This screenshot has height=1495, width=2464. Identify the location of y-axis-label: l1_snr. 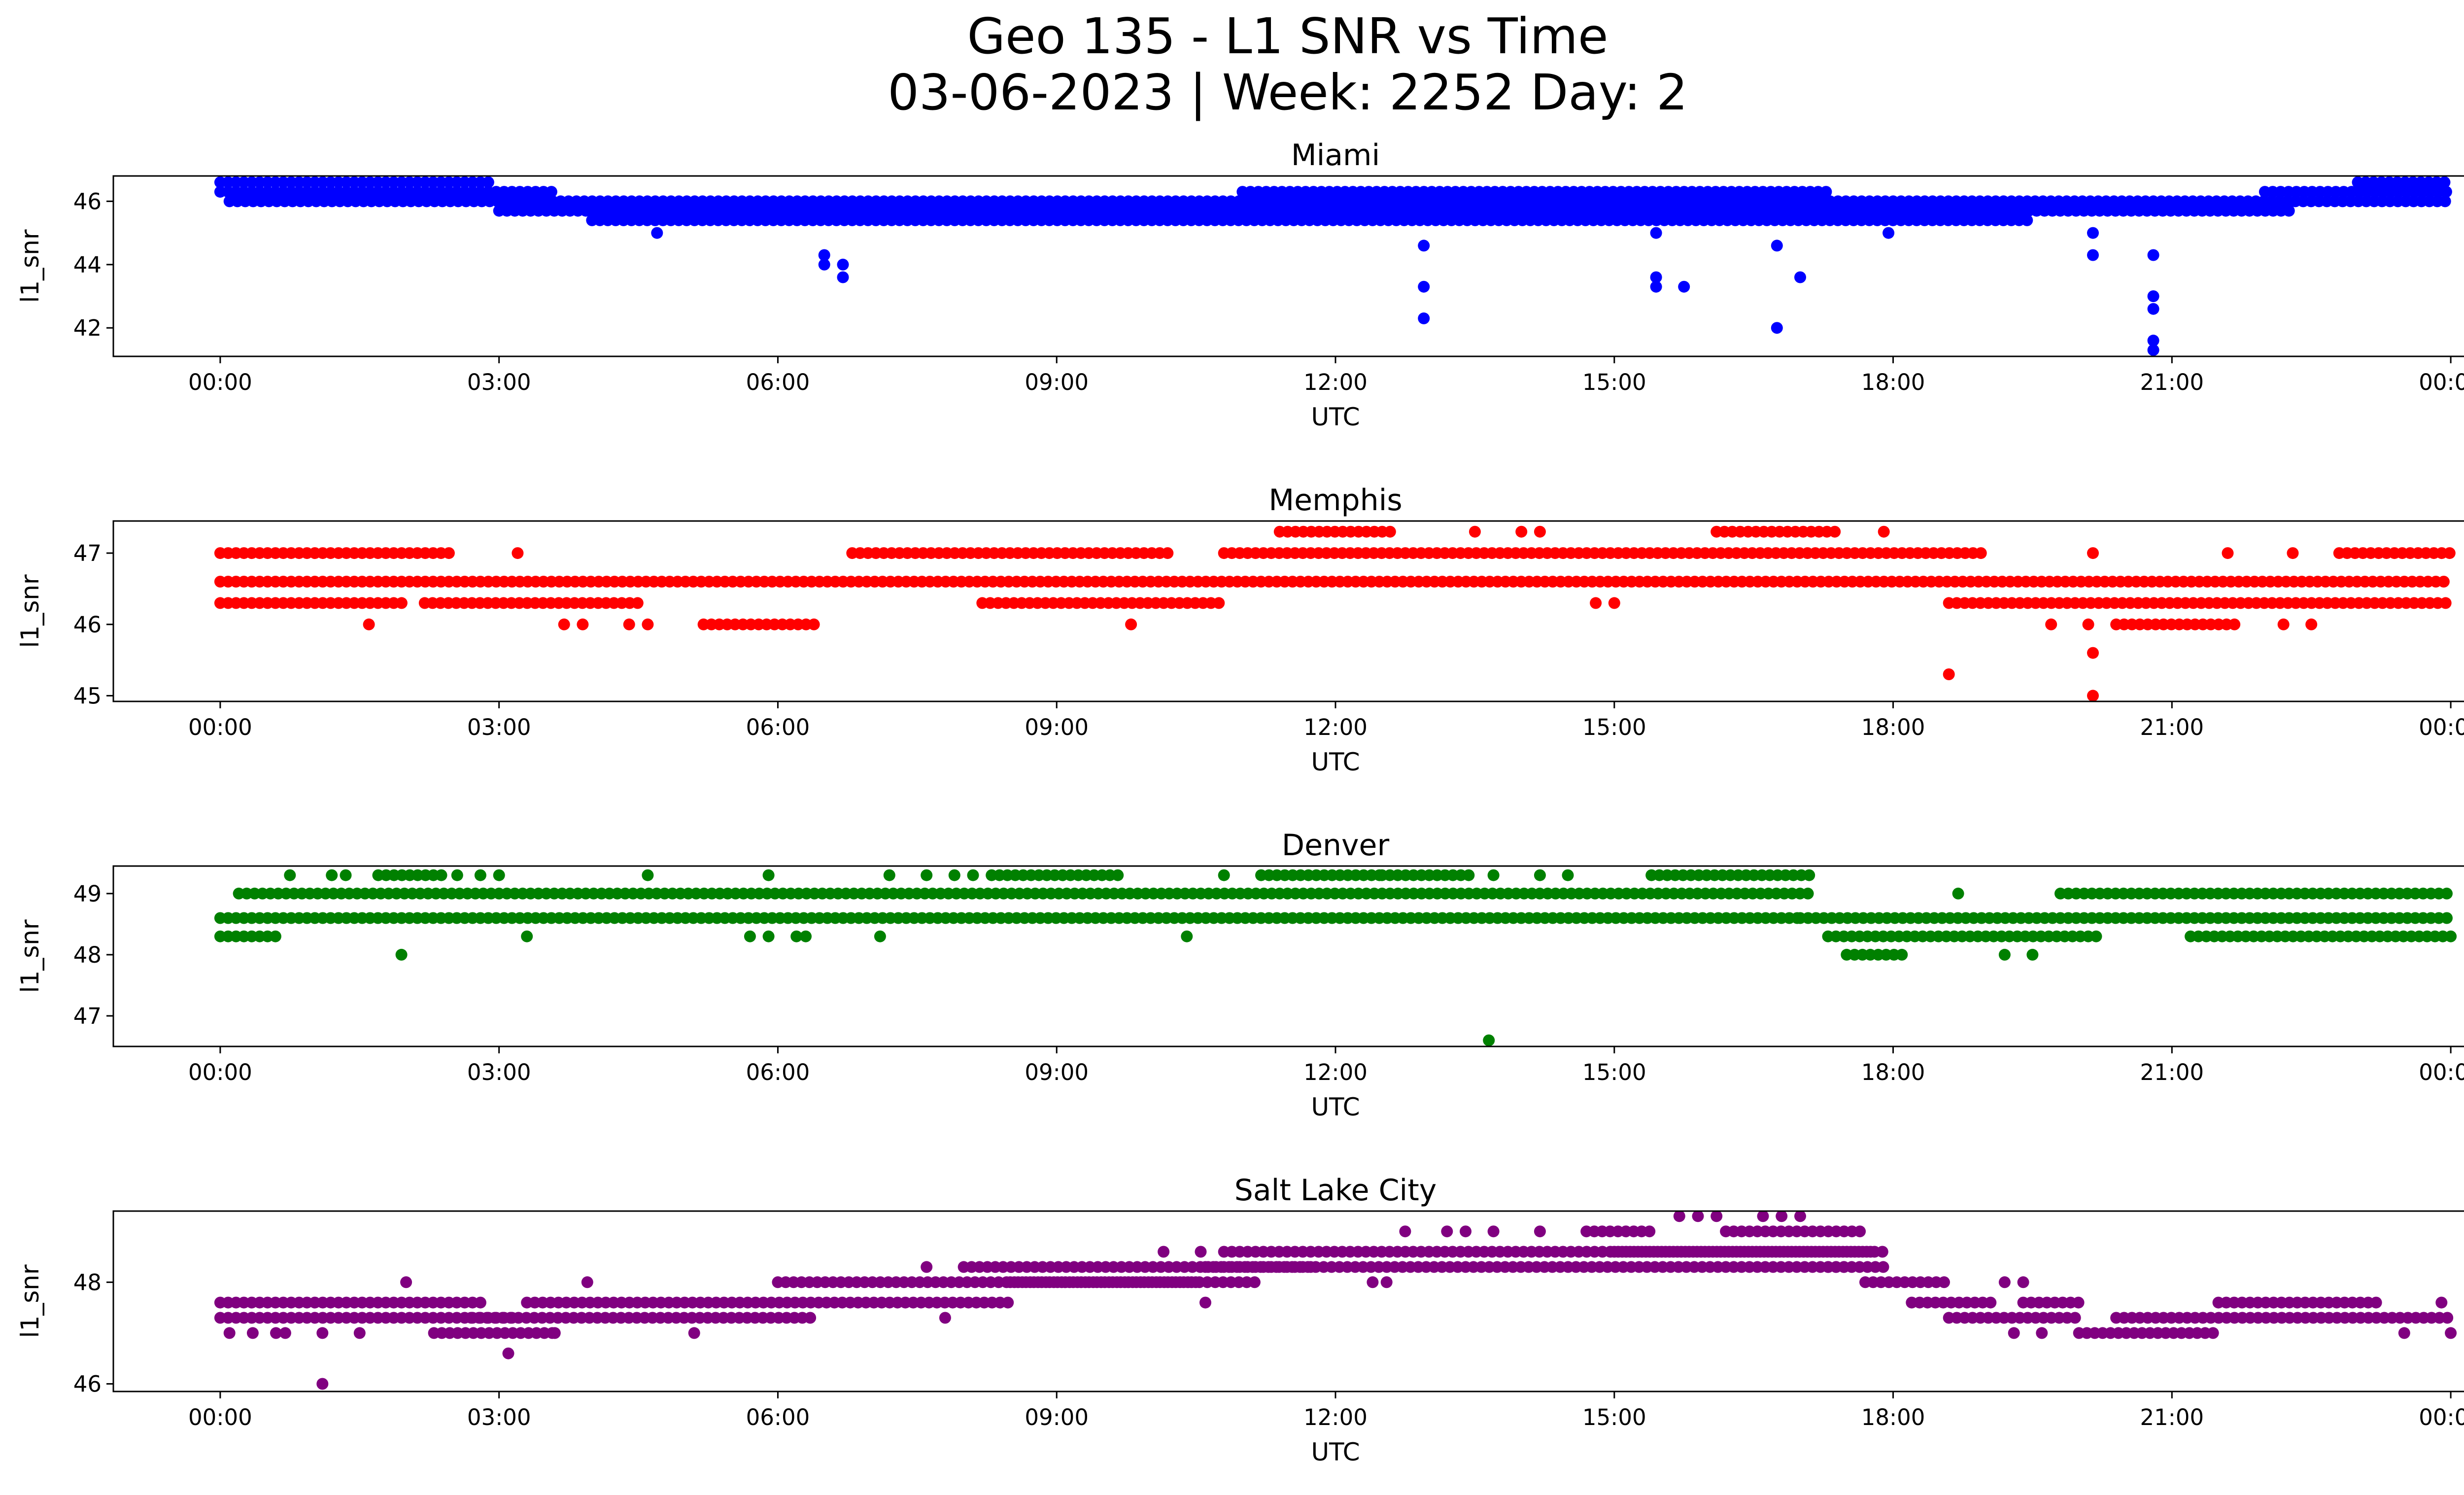
(30, 266).